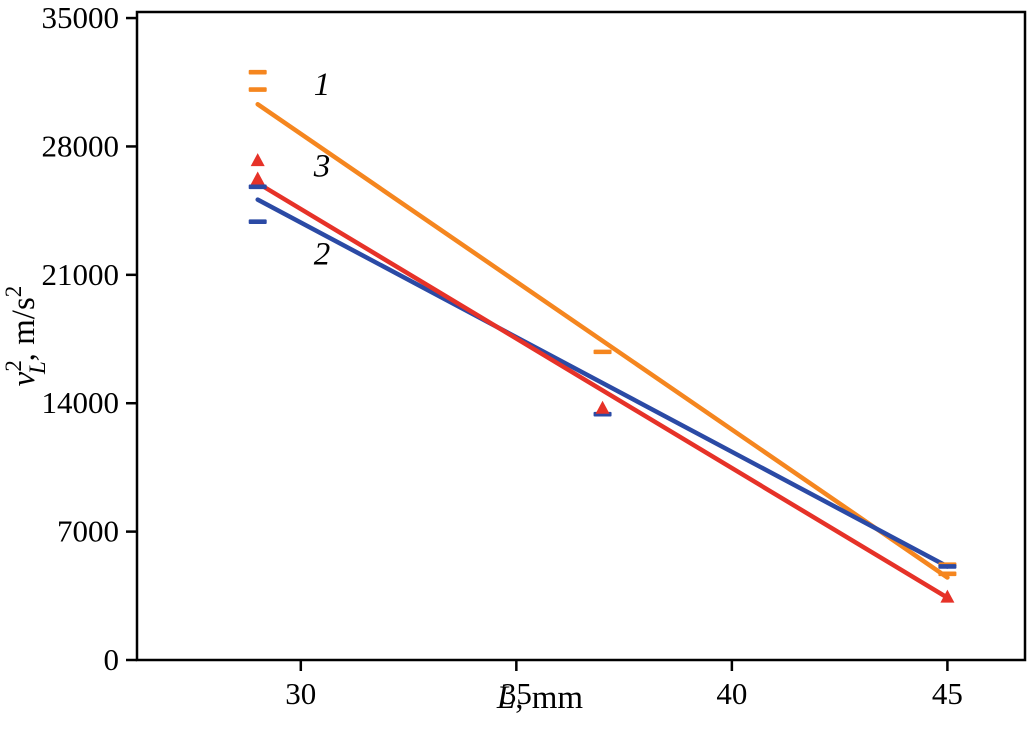 The image size is (1033, 737). I want to click on curve-label-1: 1, so click(322, 85).